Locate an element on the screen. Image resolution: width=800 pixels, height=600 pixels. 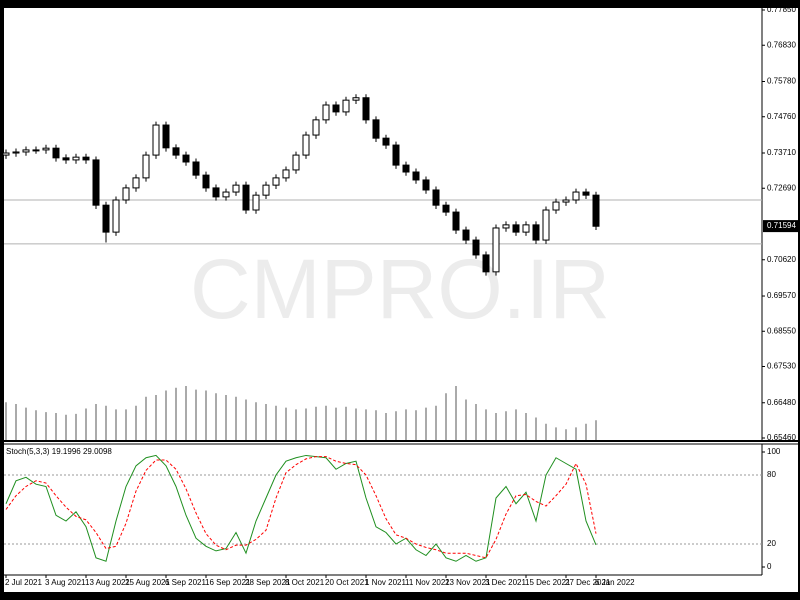
x-tick-label: 23 Nov 2021 is located at coordinates (468, 582).